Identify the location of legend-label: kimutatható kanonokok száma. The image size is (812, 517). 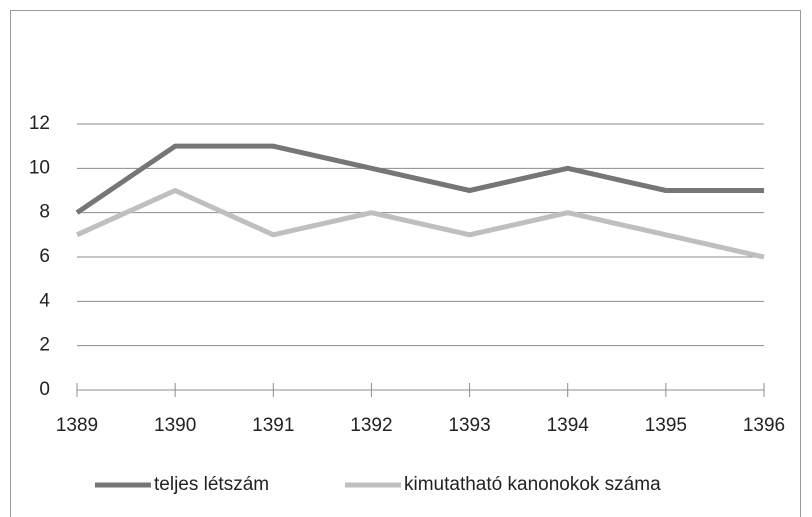
(532, 484).